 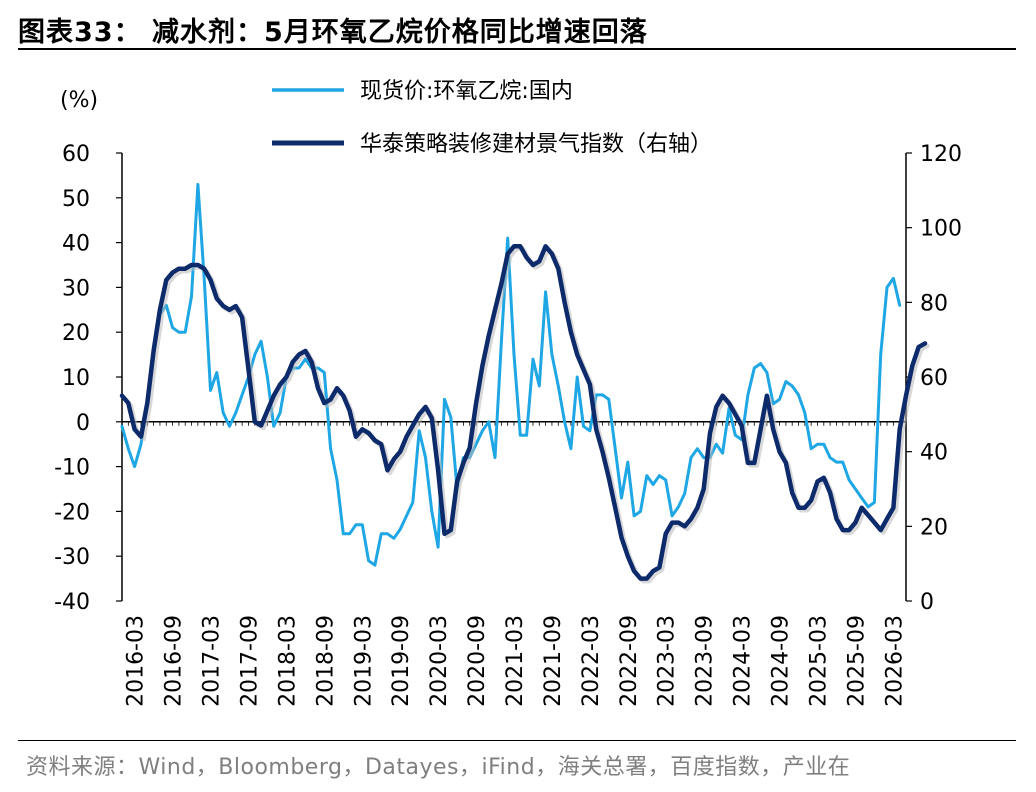 I want to click on right-tick-label: 40, so click(x=934, y=453).